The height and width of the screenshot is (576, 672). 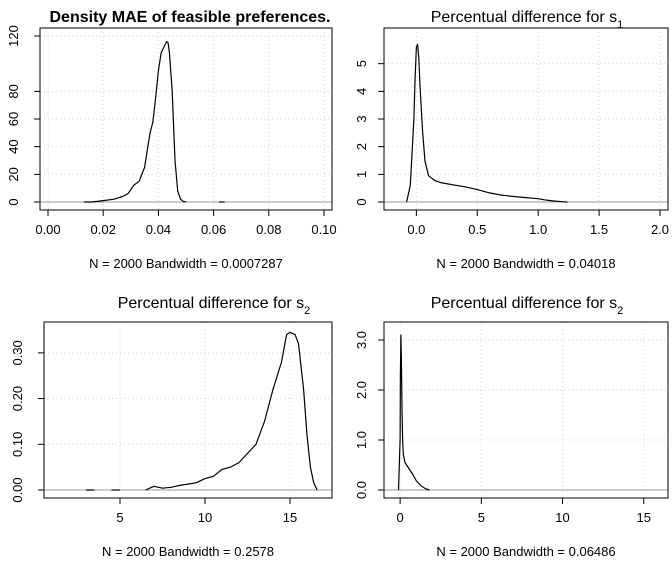 I want to click on y-tick-label: 2, so click(x=361, y=146).